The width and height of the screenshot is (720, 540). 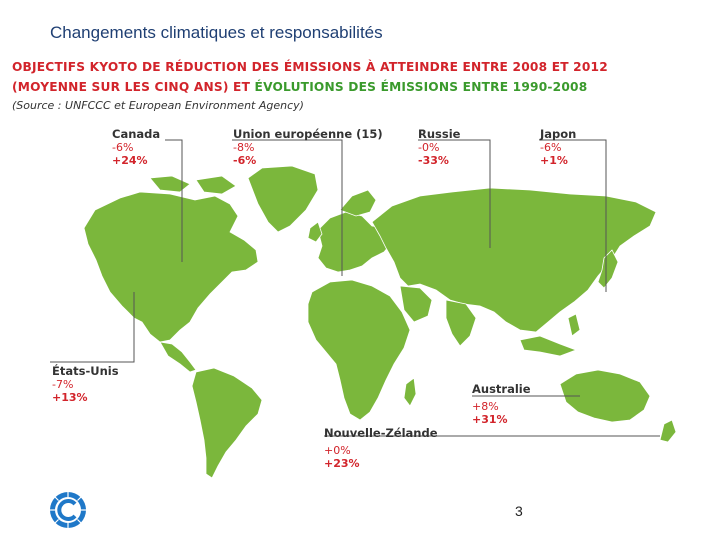 What do you see at coordinates (136, 134) in the screenshot?
I see `label-canada-name: Canada` at bounding box center [136, 134].